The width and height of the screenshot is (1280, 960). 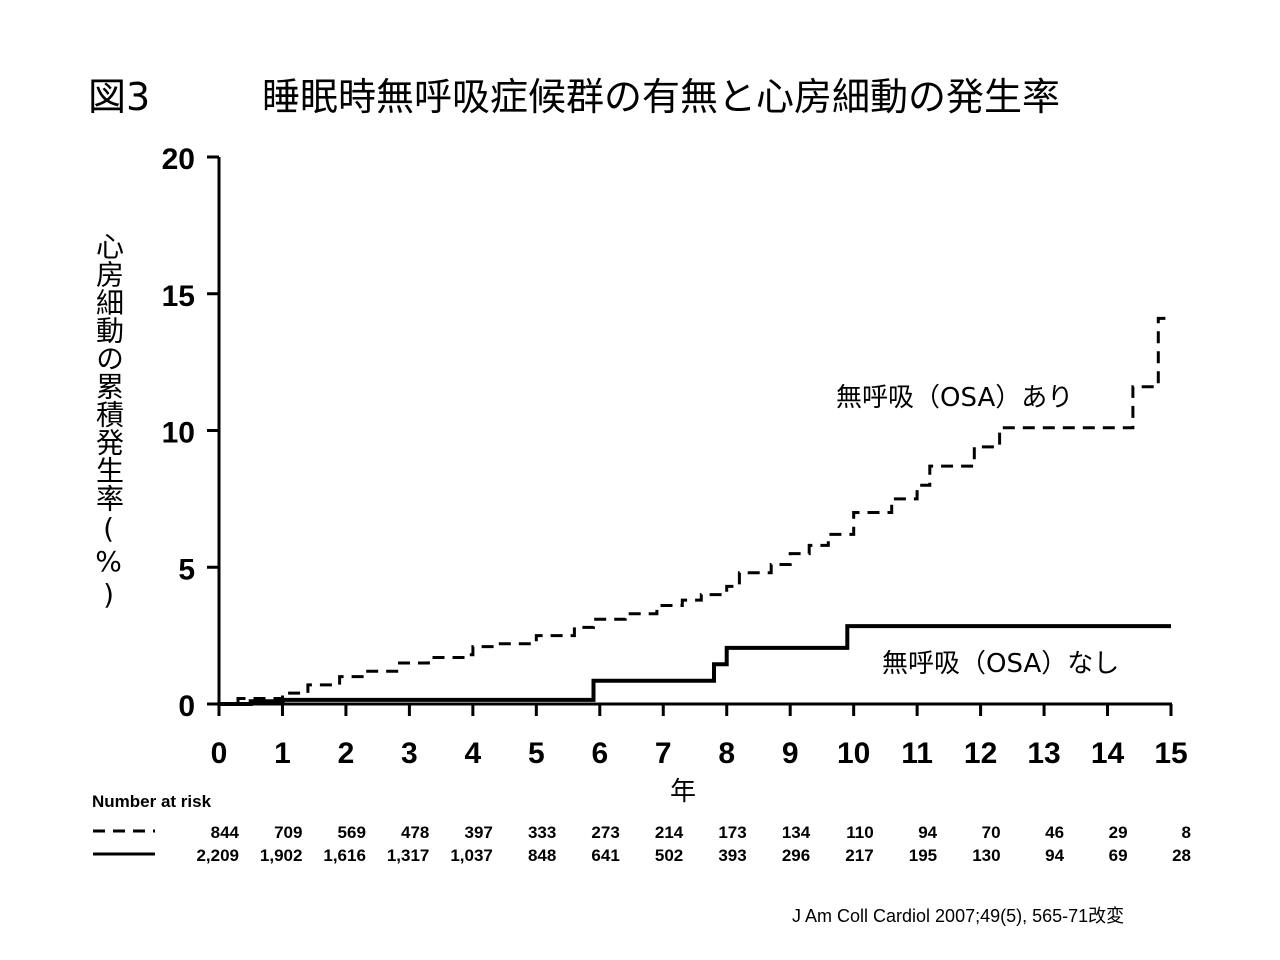 I want to click on risk-count: 214, so click(x=669, y=832).